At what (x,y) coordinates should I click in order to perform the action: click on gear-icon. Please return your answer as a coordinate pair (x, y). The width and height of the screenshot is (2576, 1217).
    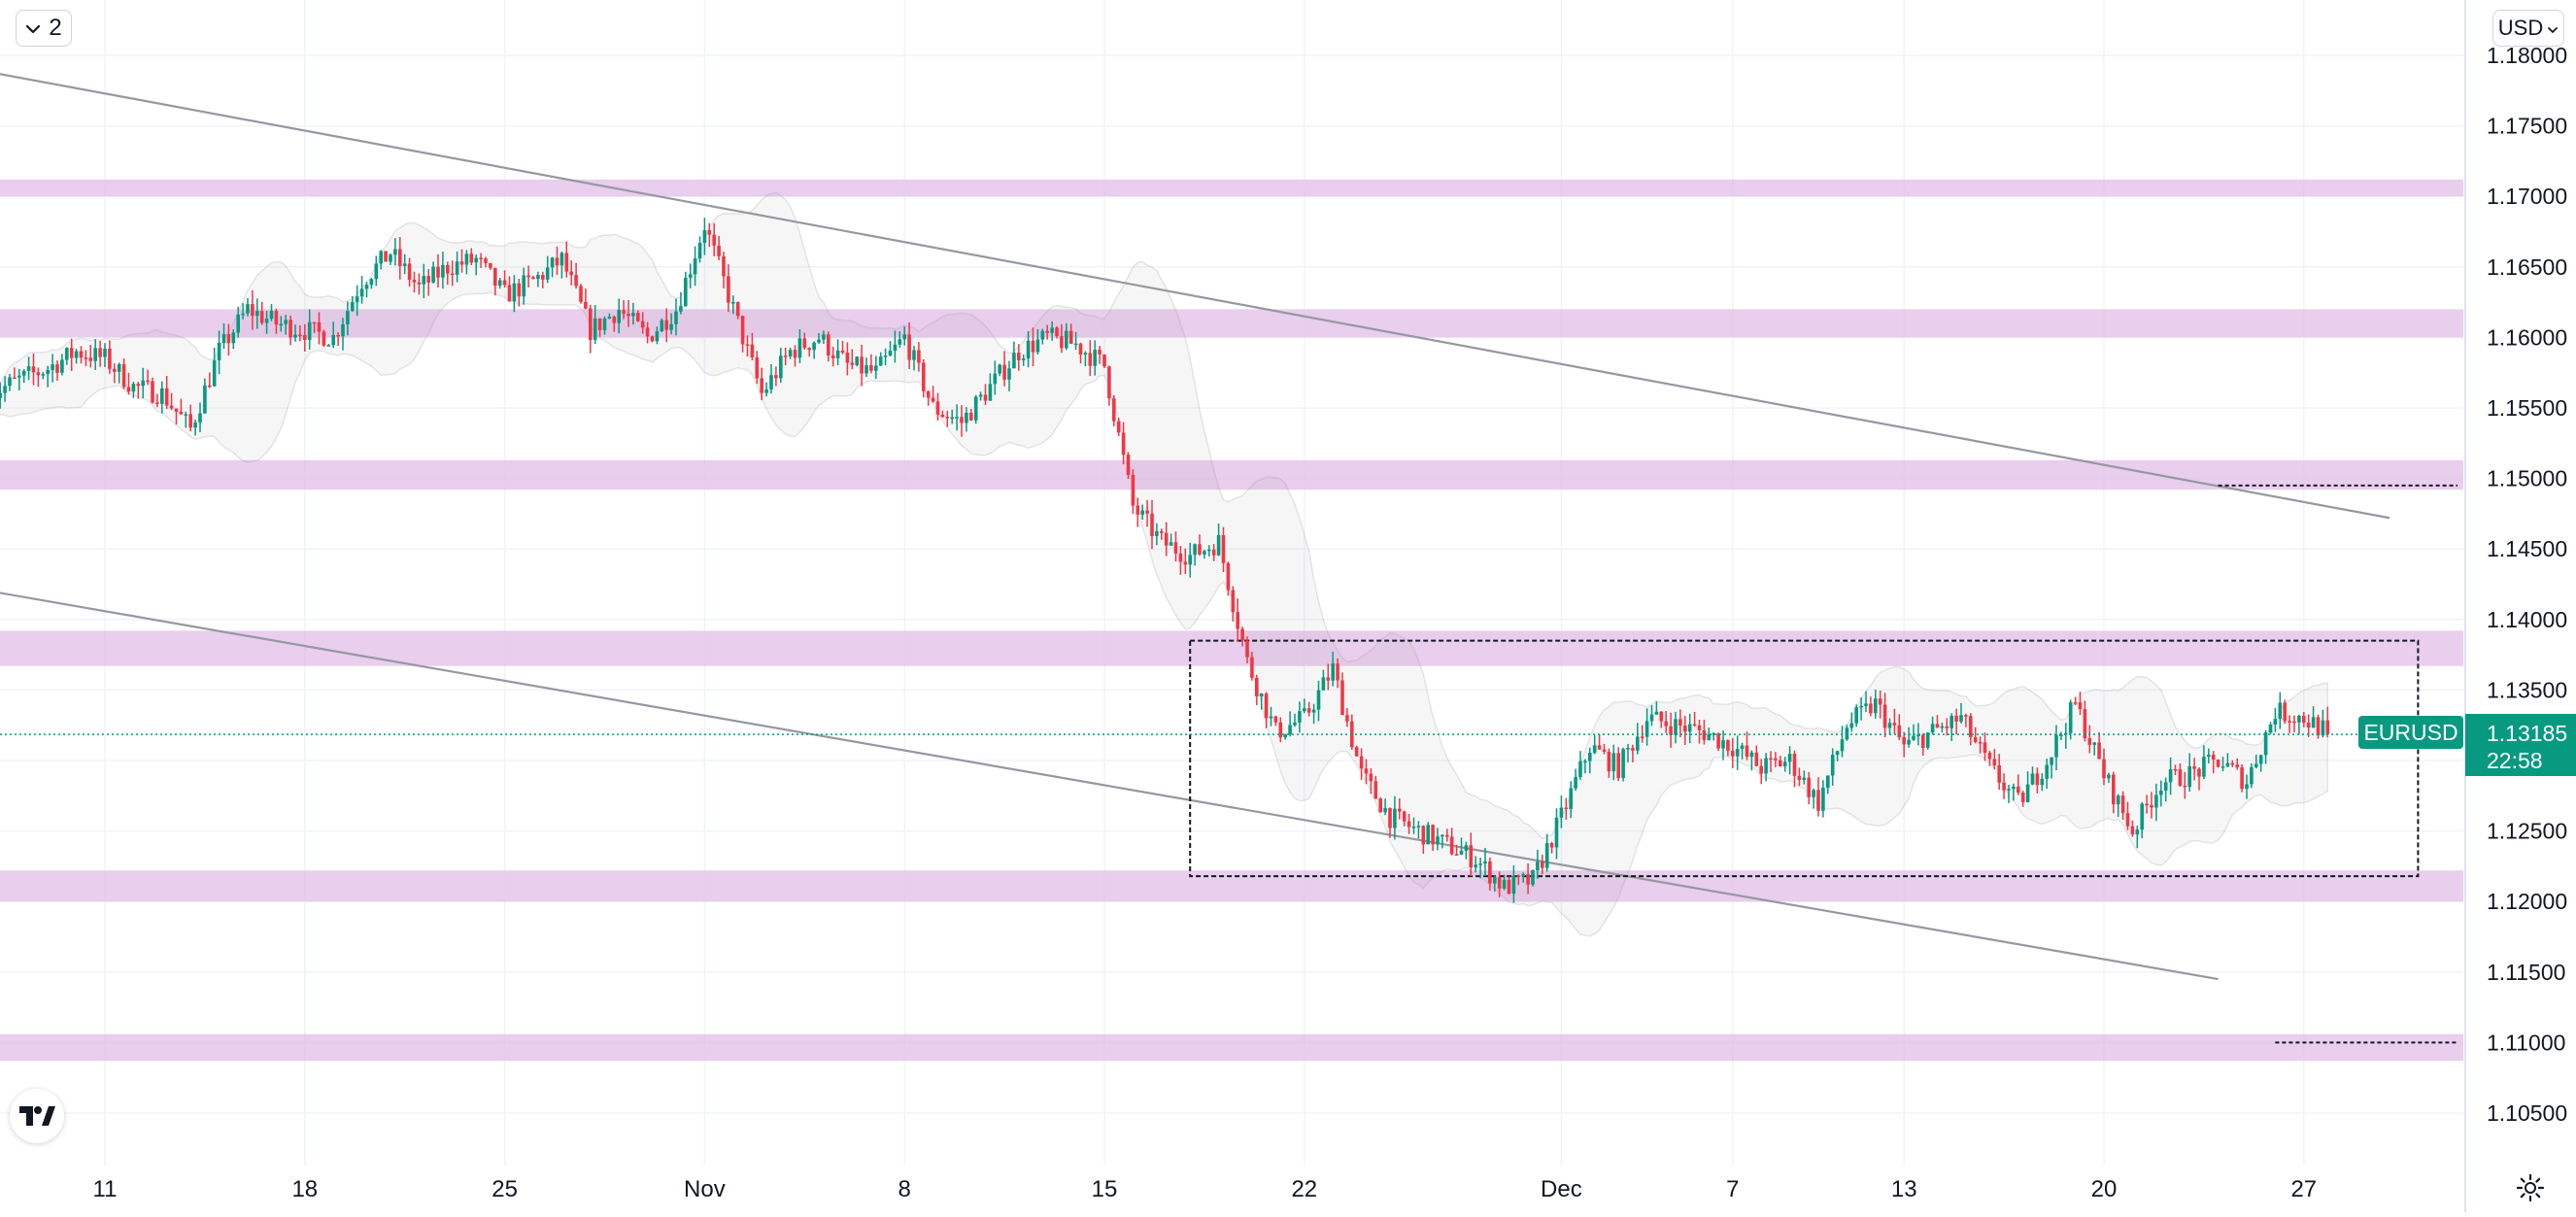
    Looking at the image, I should click on (2530, 1187).